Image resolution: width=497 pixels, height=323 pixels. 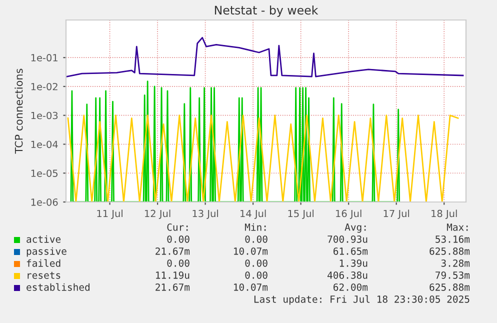 What do you see at coordinates (46, 252) in the screenshot?
I see `legend-label: passive` at bounding box center [46, 252].